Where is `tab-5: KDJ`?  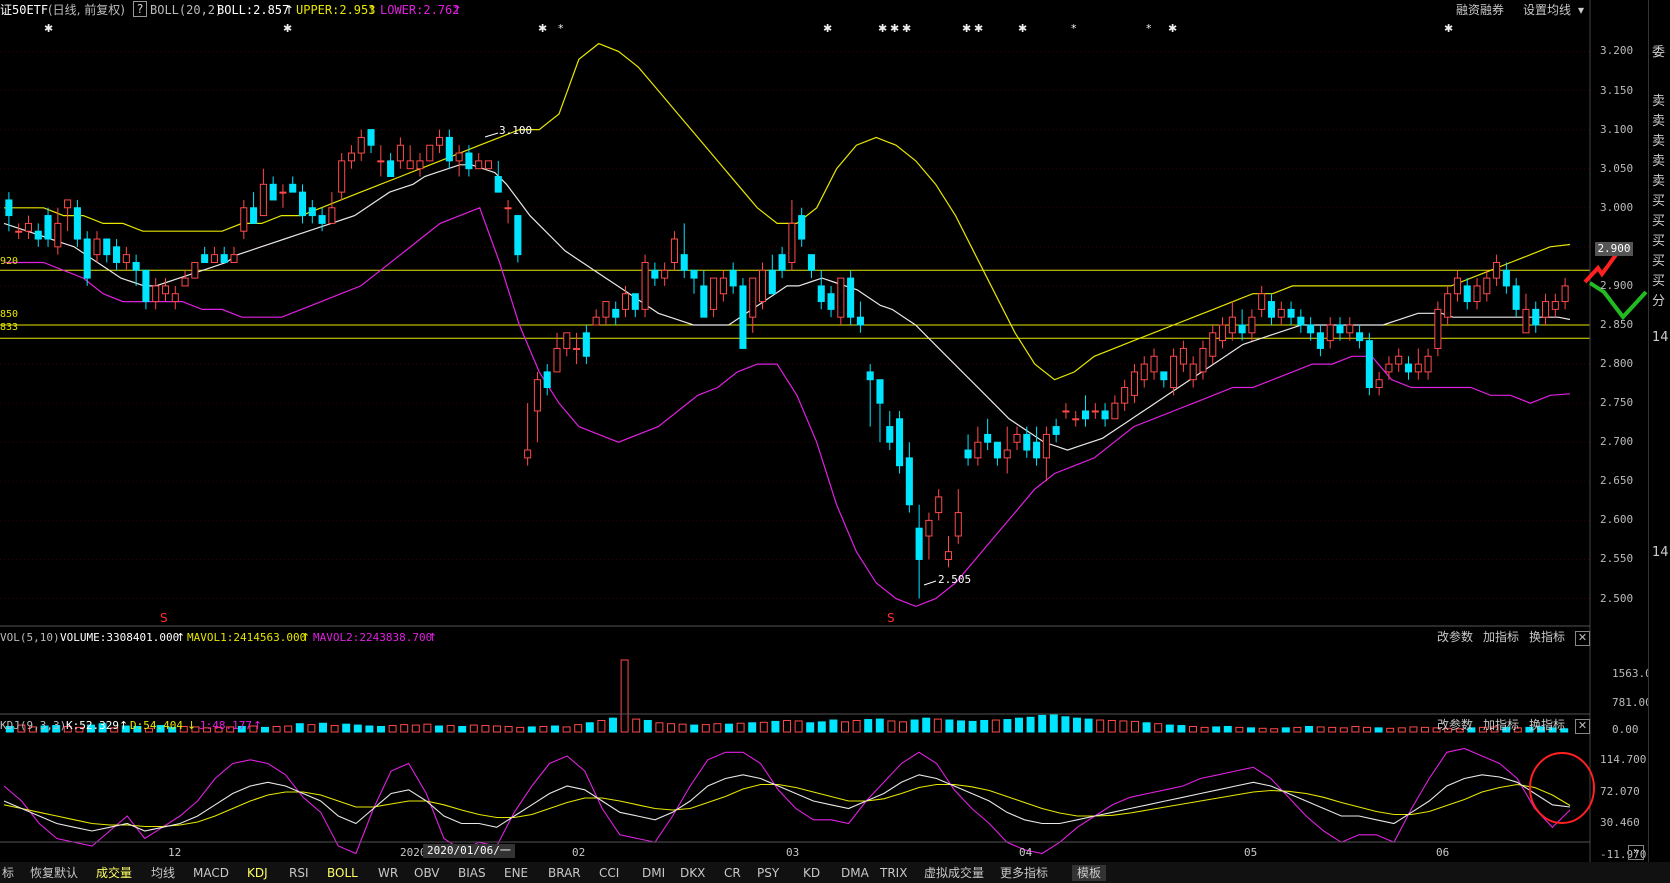
tab-5: KDJ is located at coordinates (257, 873).